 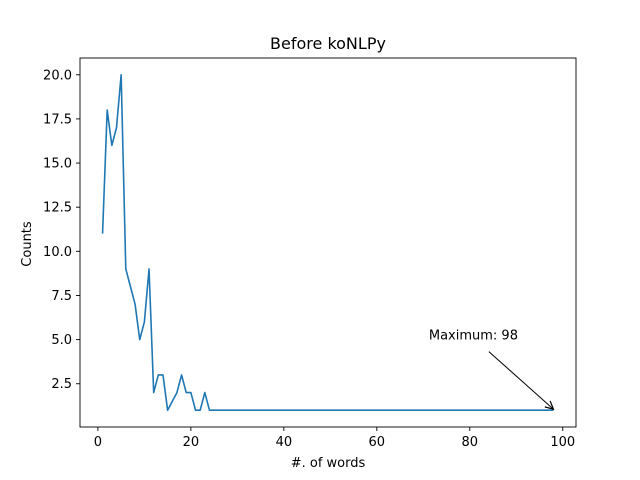 What do you see at coordinates (61, 384) in the screenshot?
I see `y-tick-label: 2.5` at bounding box center [61, 384].